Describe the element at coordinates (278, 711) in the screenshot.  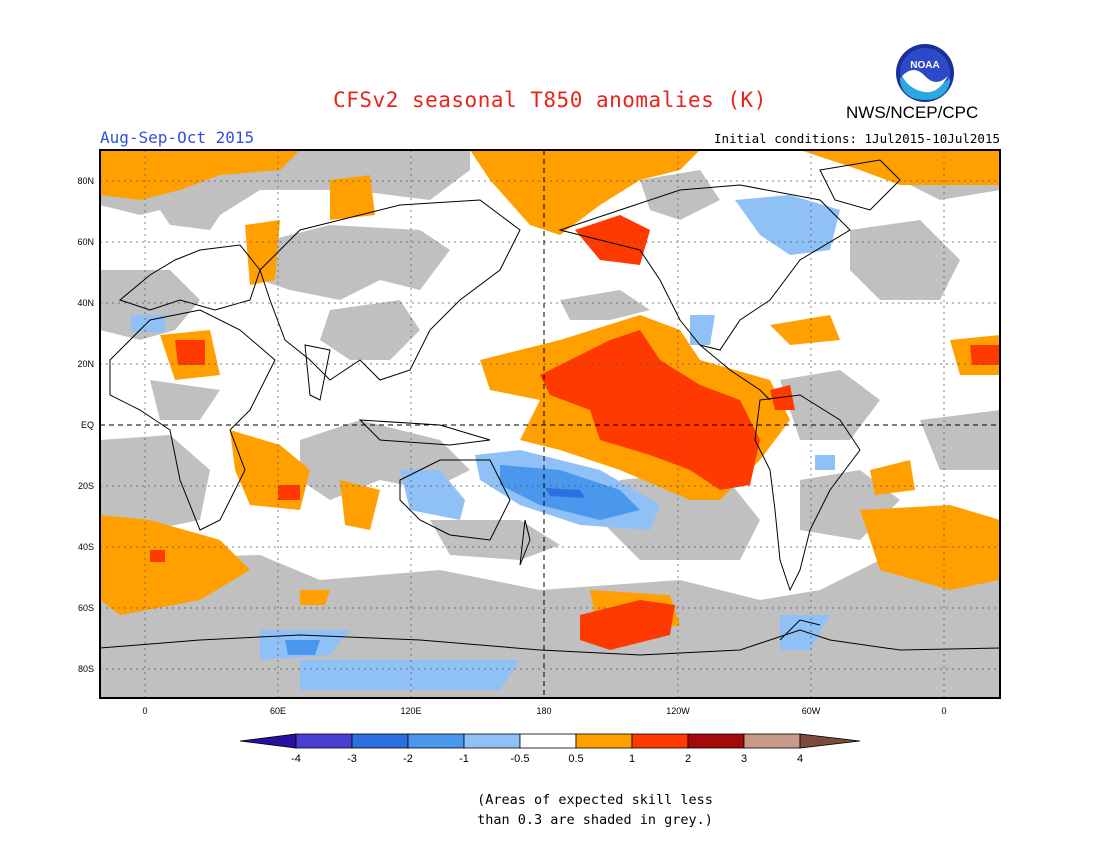
I see `lon-label: 60E` at that location.